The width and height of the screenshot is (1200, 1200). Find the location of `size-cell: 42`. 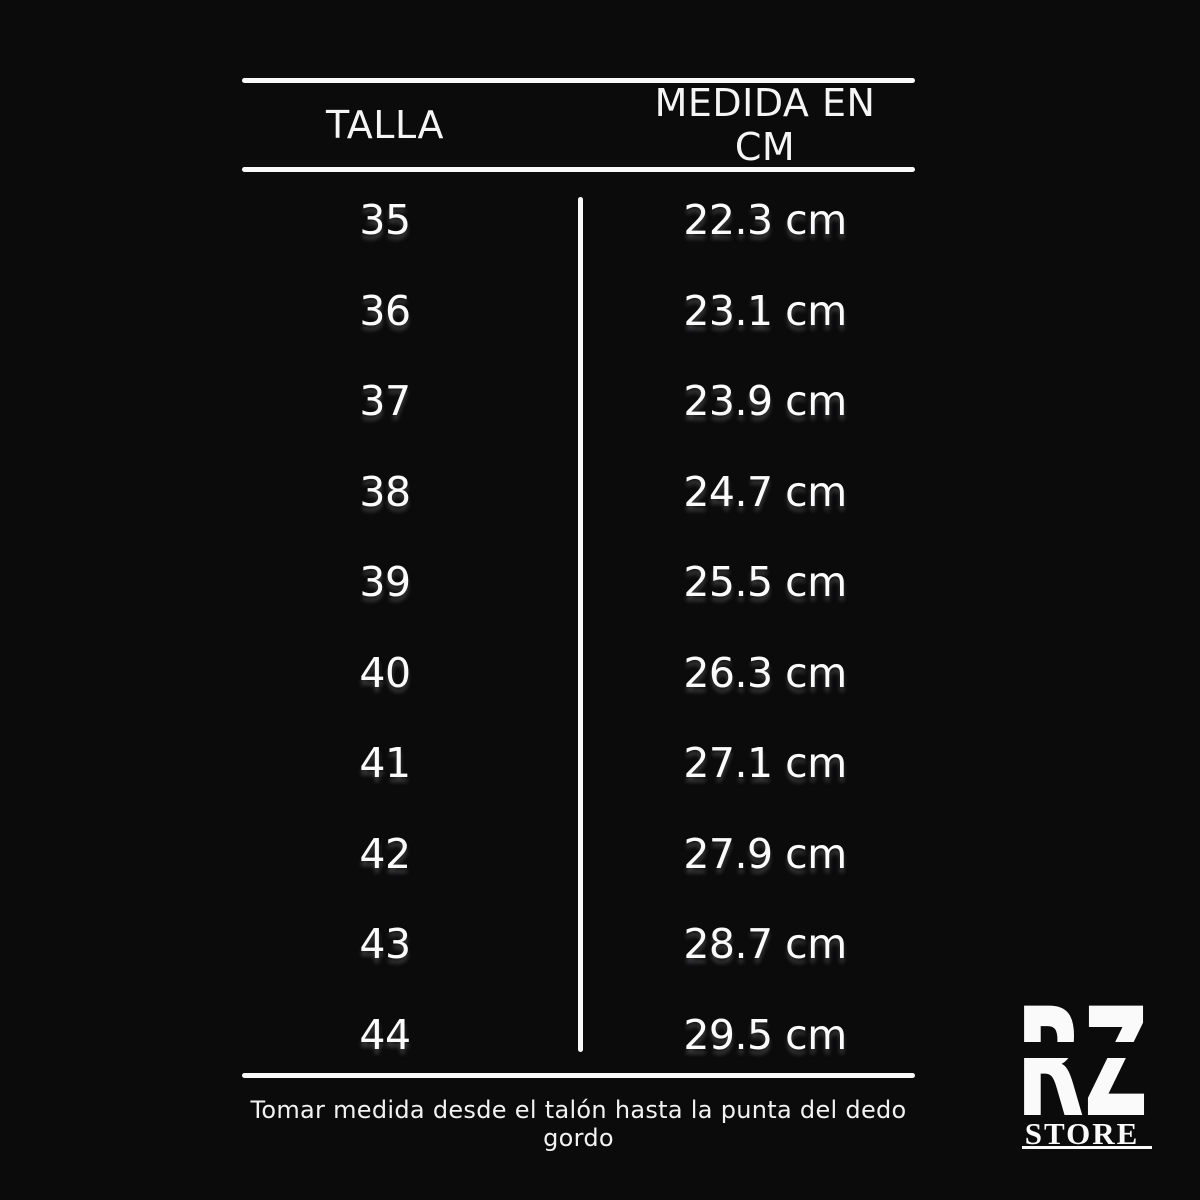

size-cell: 42 is located at coordinates (385, 853).